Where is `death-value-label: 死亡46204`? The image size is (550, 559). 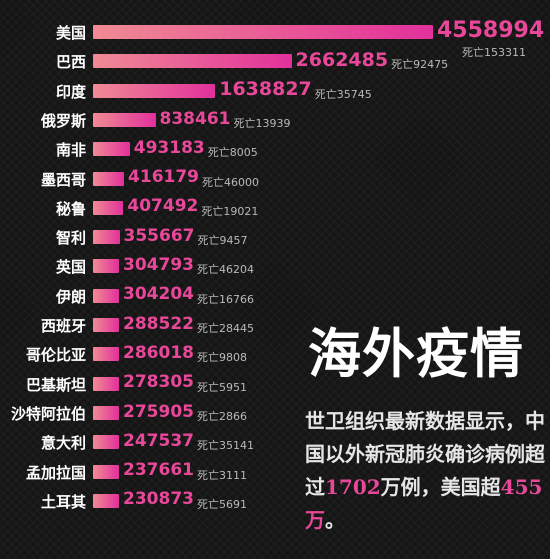 death-value-label: 死亡46204 is located at coordinates (225, 270).